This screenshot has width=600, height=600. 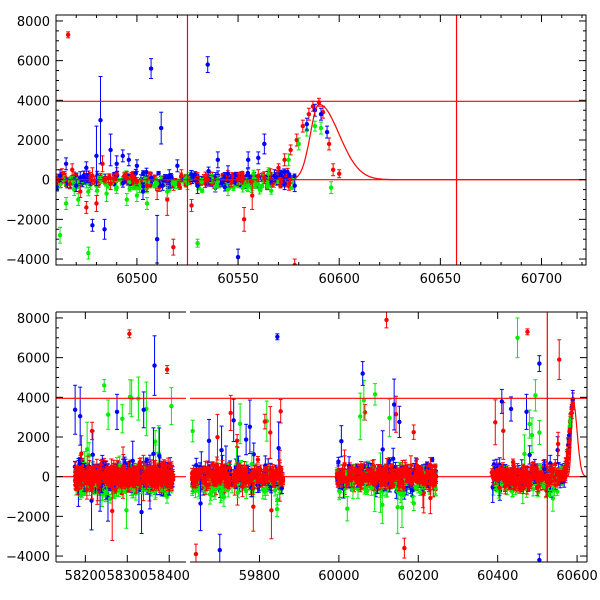 What do you see at coordinates (33, 62) in the screenshot?
I see `y-tick-label: 6000` at bounding box center [33, 62].